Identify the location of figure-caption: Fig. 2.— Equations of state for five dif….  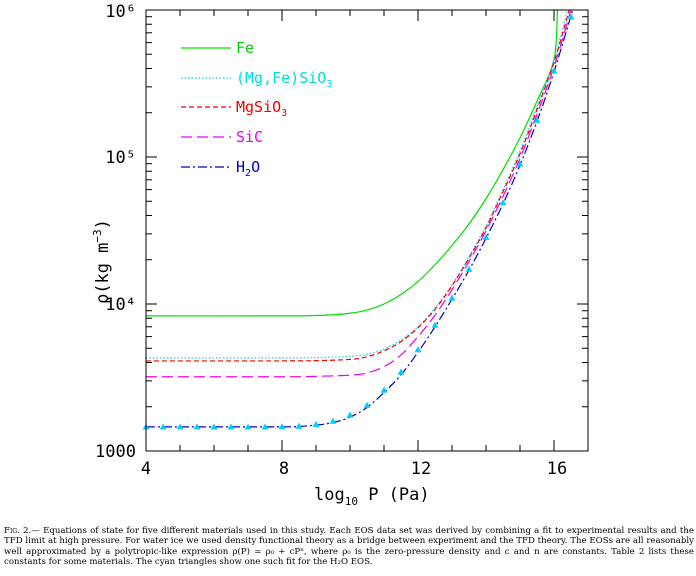
(349, 547).